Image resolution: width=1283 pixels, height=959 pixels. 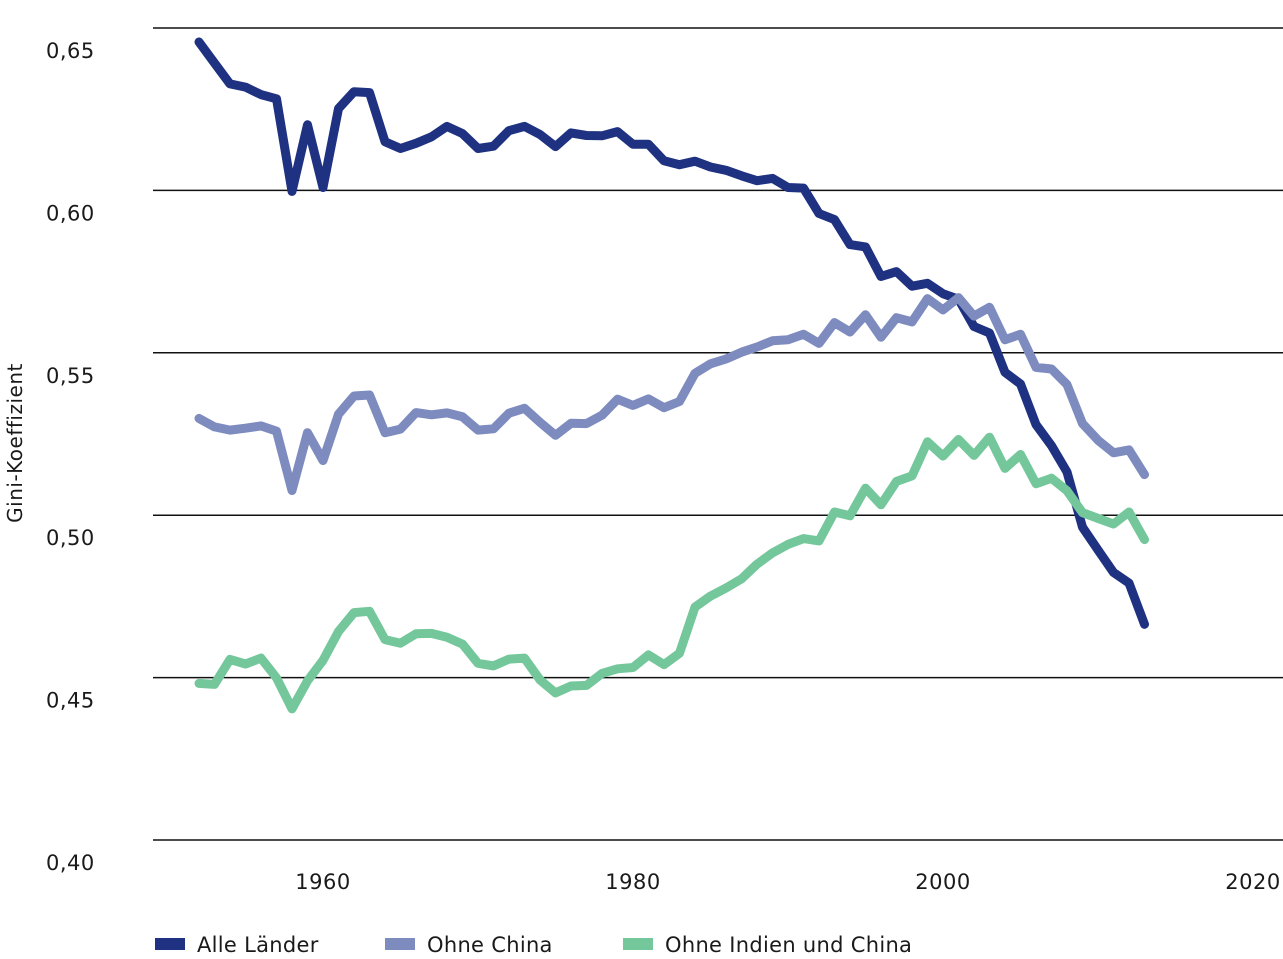 I want to click on x-axis-ticks: 1960 1980 2000 2020, so click(x=787, y=882).